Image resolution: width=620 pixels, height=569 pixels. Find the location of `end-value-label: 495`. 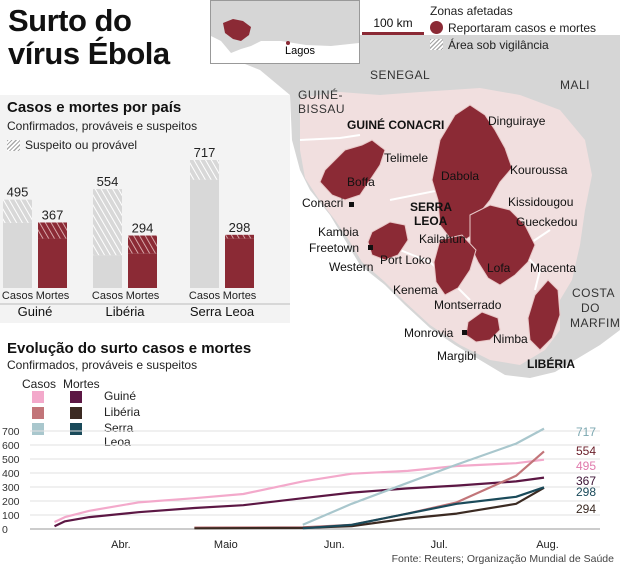

end-value-label: 495 is located at coordinates (586, 466).